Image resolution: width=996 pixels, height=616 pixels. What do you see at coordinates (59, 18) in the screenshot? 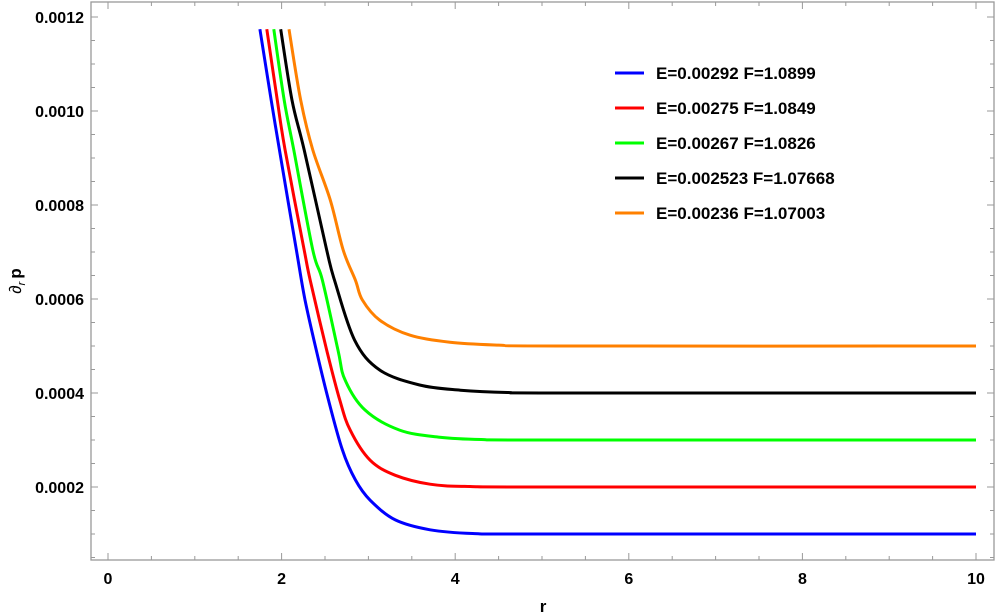
I see `y-tick-label: 0.0012` at bounding box center [59, 18].